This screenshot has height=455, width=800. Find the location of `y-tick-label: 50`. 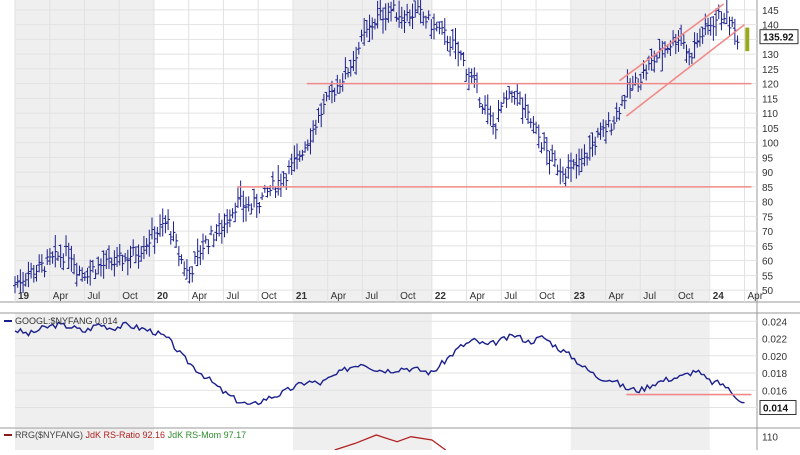

y-tick-label: 50 is located at coordinates (768, 291).